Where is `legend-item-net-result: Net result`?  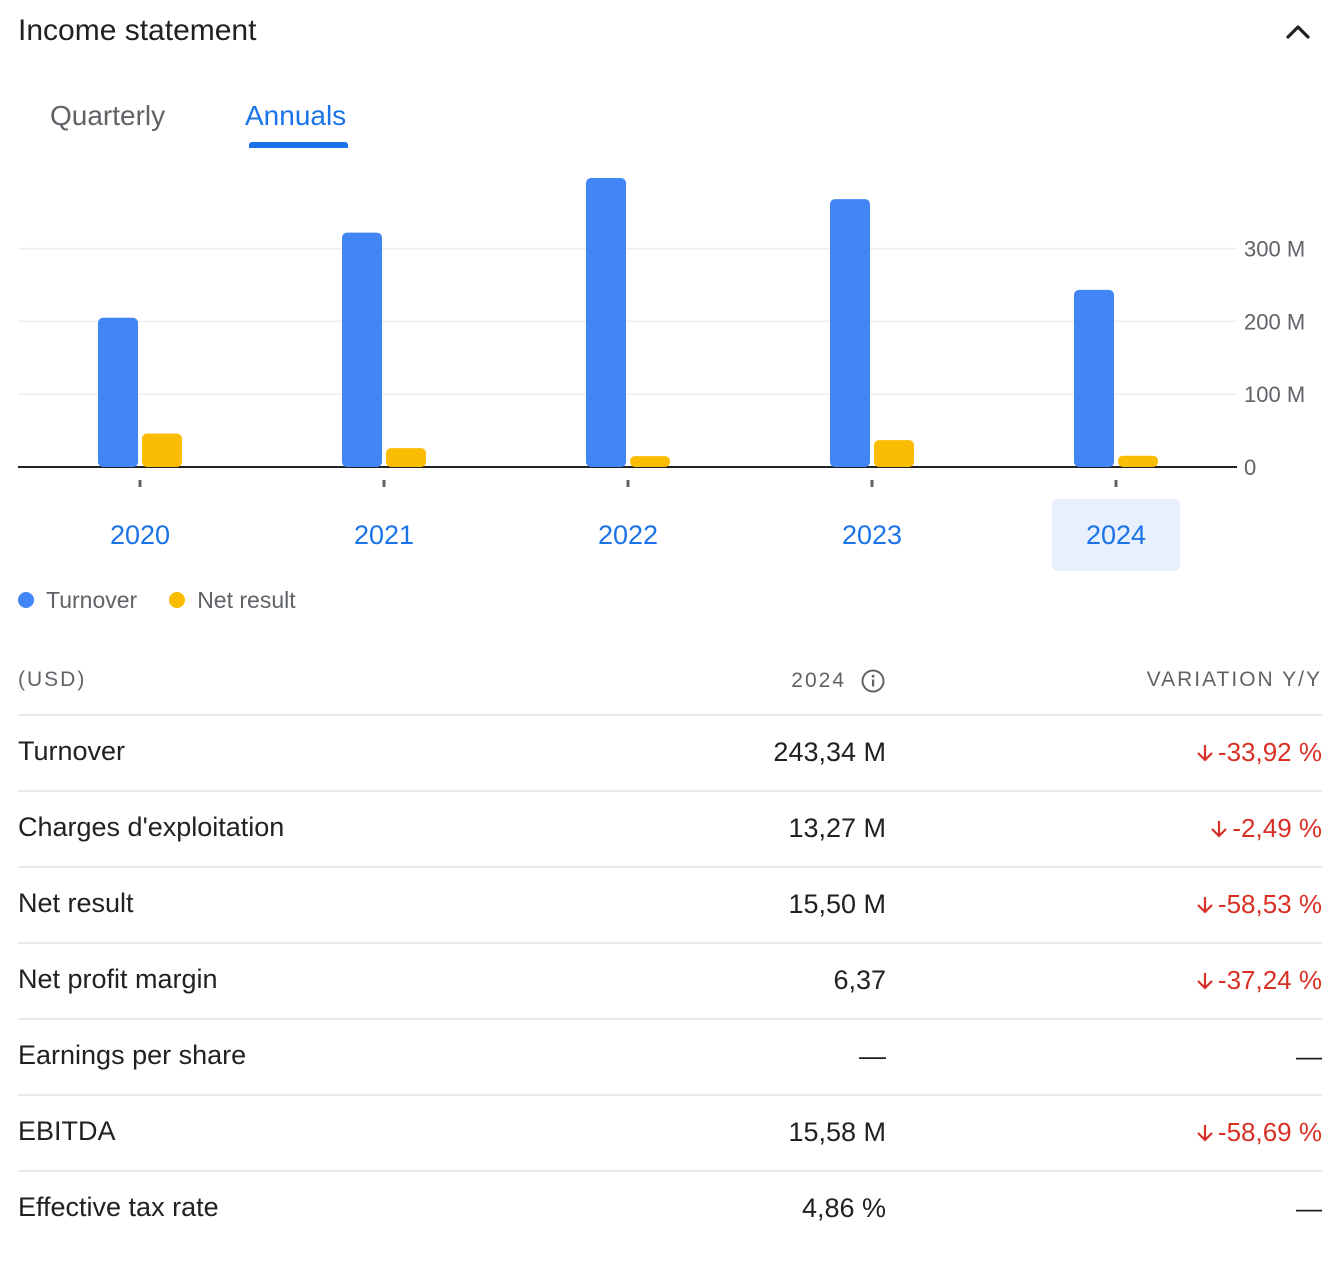
legend-item-net-result: Net result is located at coordinates (232, 600).